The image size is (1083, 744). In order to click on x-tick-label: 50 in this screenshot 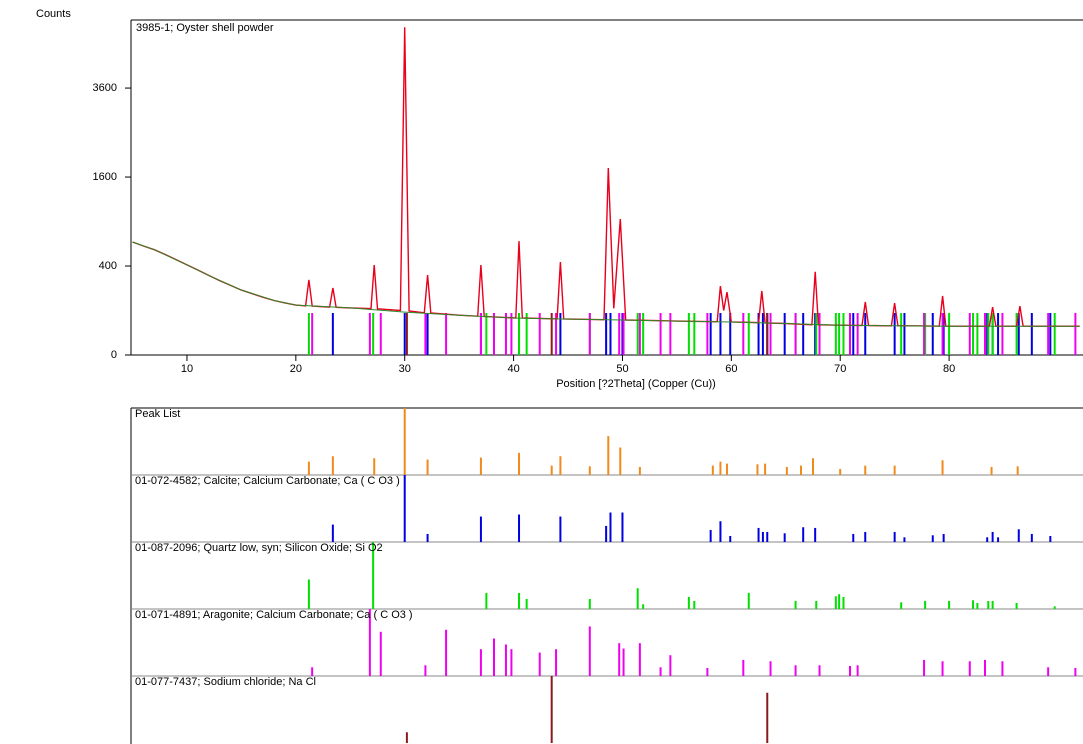, I will do `click(622, 369)`.